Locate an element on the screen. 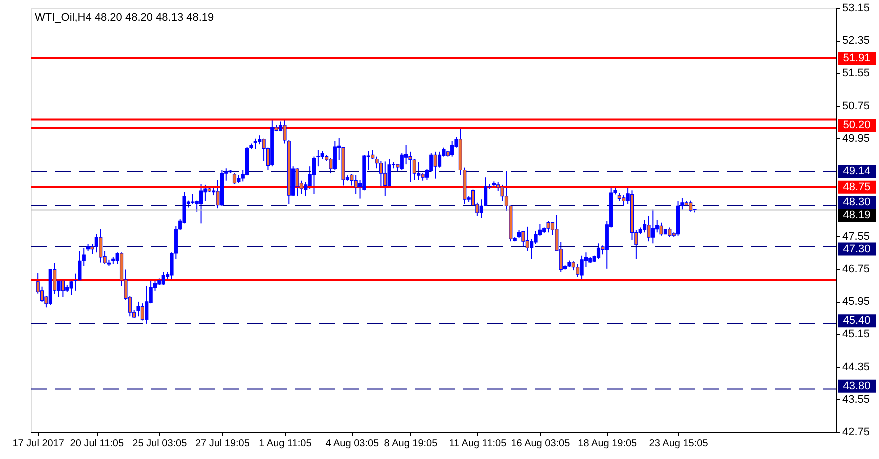 The image size is (879, 459). x-tick-label: 1 Aug 11:05 is located at coordinates (285, 444).